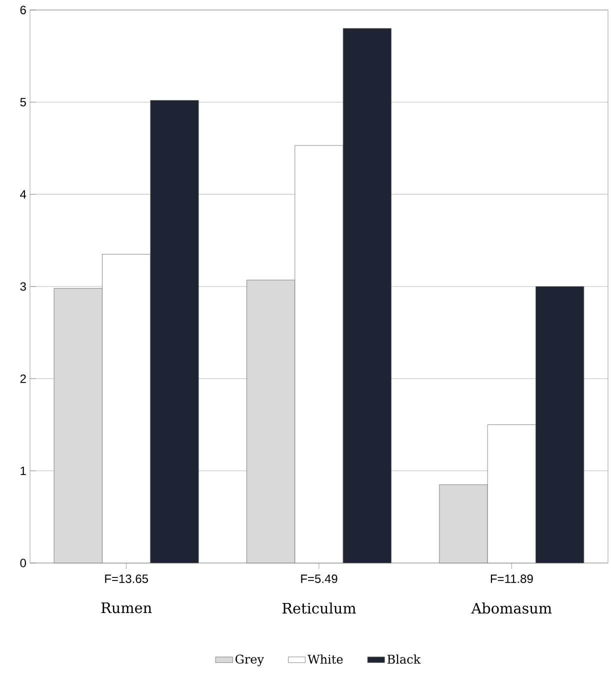 The width and height of the screenshot is (611, 699). What do you see at coordinates (23, 563) in the screenshot?
I see `y-tick-label: 0` at bounding box center [23, 563].